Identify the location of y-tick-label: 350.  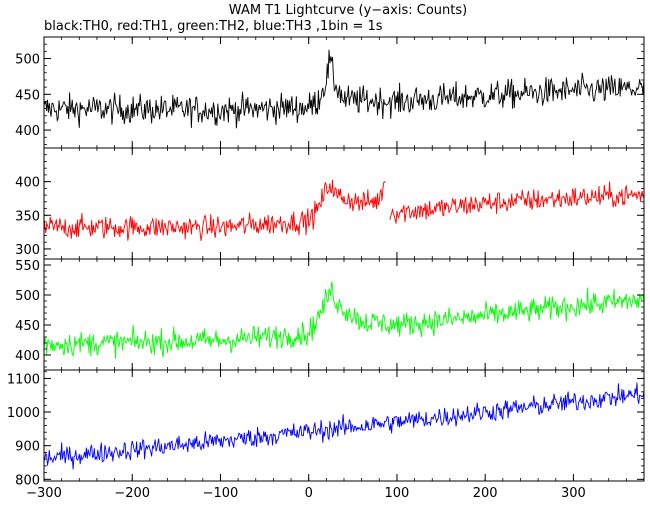
(27, 216).